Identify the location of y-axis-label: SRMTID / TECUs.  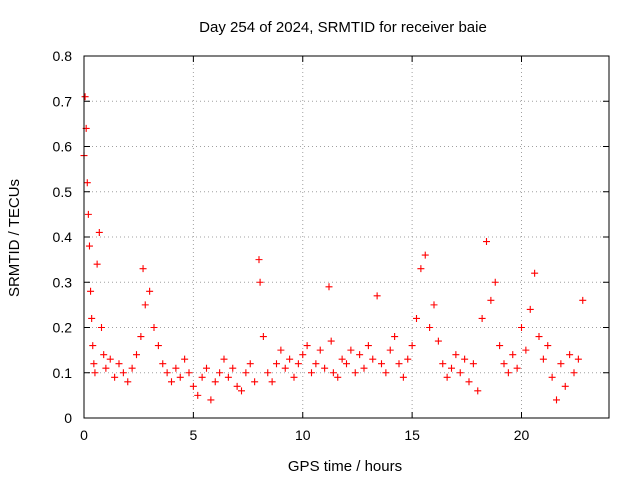
(14, 238).